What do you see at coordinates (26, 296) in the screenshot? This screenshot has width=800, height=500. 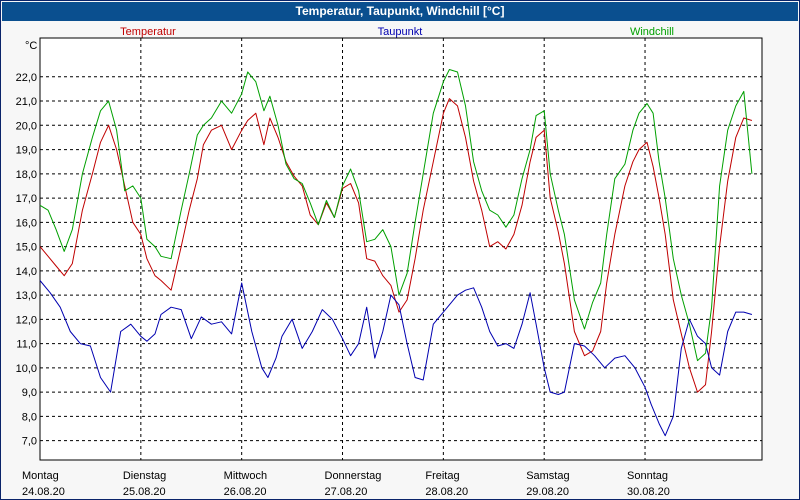 I see `y-tick-label: 13,0` at bounding box center [26, 296].